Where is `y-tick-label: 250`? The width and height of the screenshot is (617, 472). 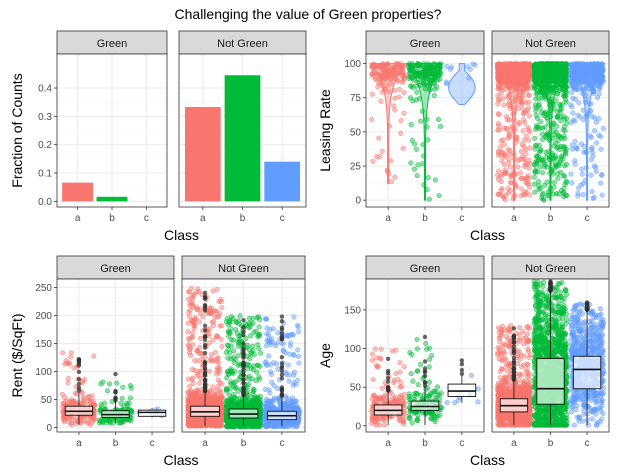
y-tick-label: 250 is located at coordinates (43, 288).